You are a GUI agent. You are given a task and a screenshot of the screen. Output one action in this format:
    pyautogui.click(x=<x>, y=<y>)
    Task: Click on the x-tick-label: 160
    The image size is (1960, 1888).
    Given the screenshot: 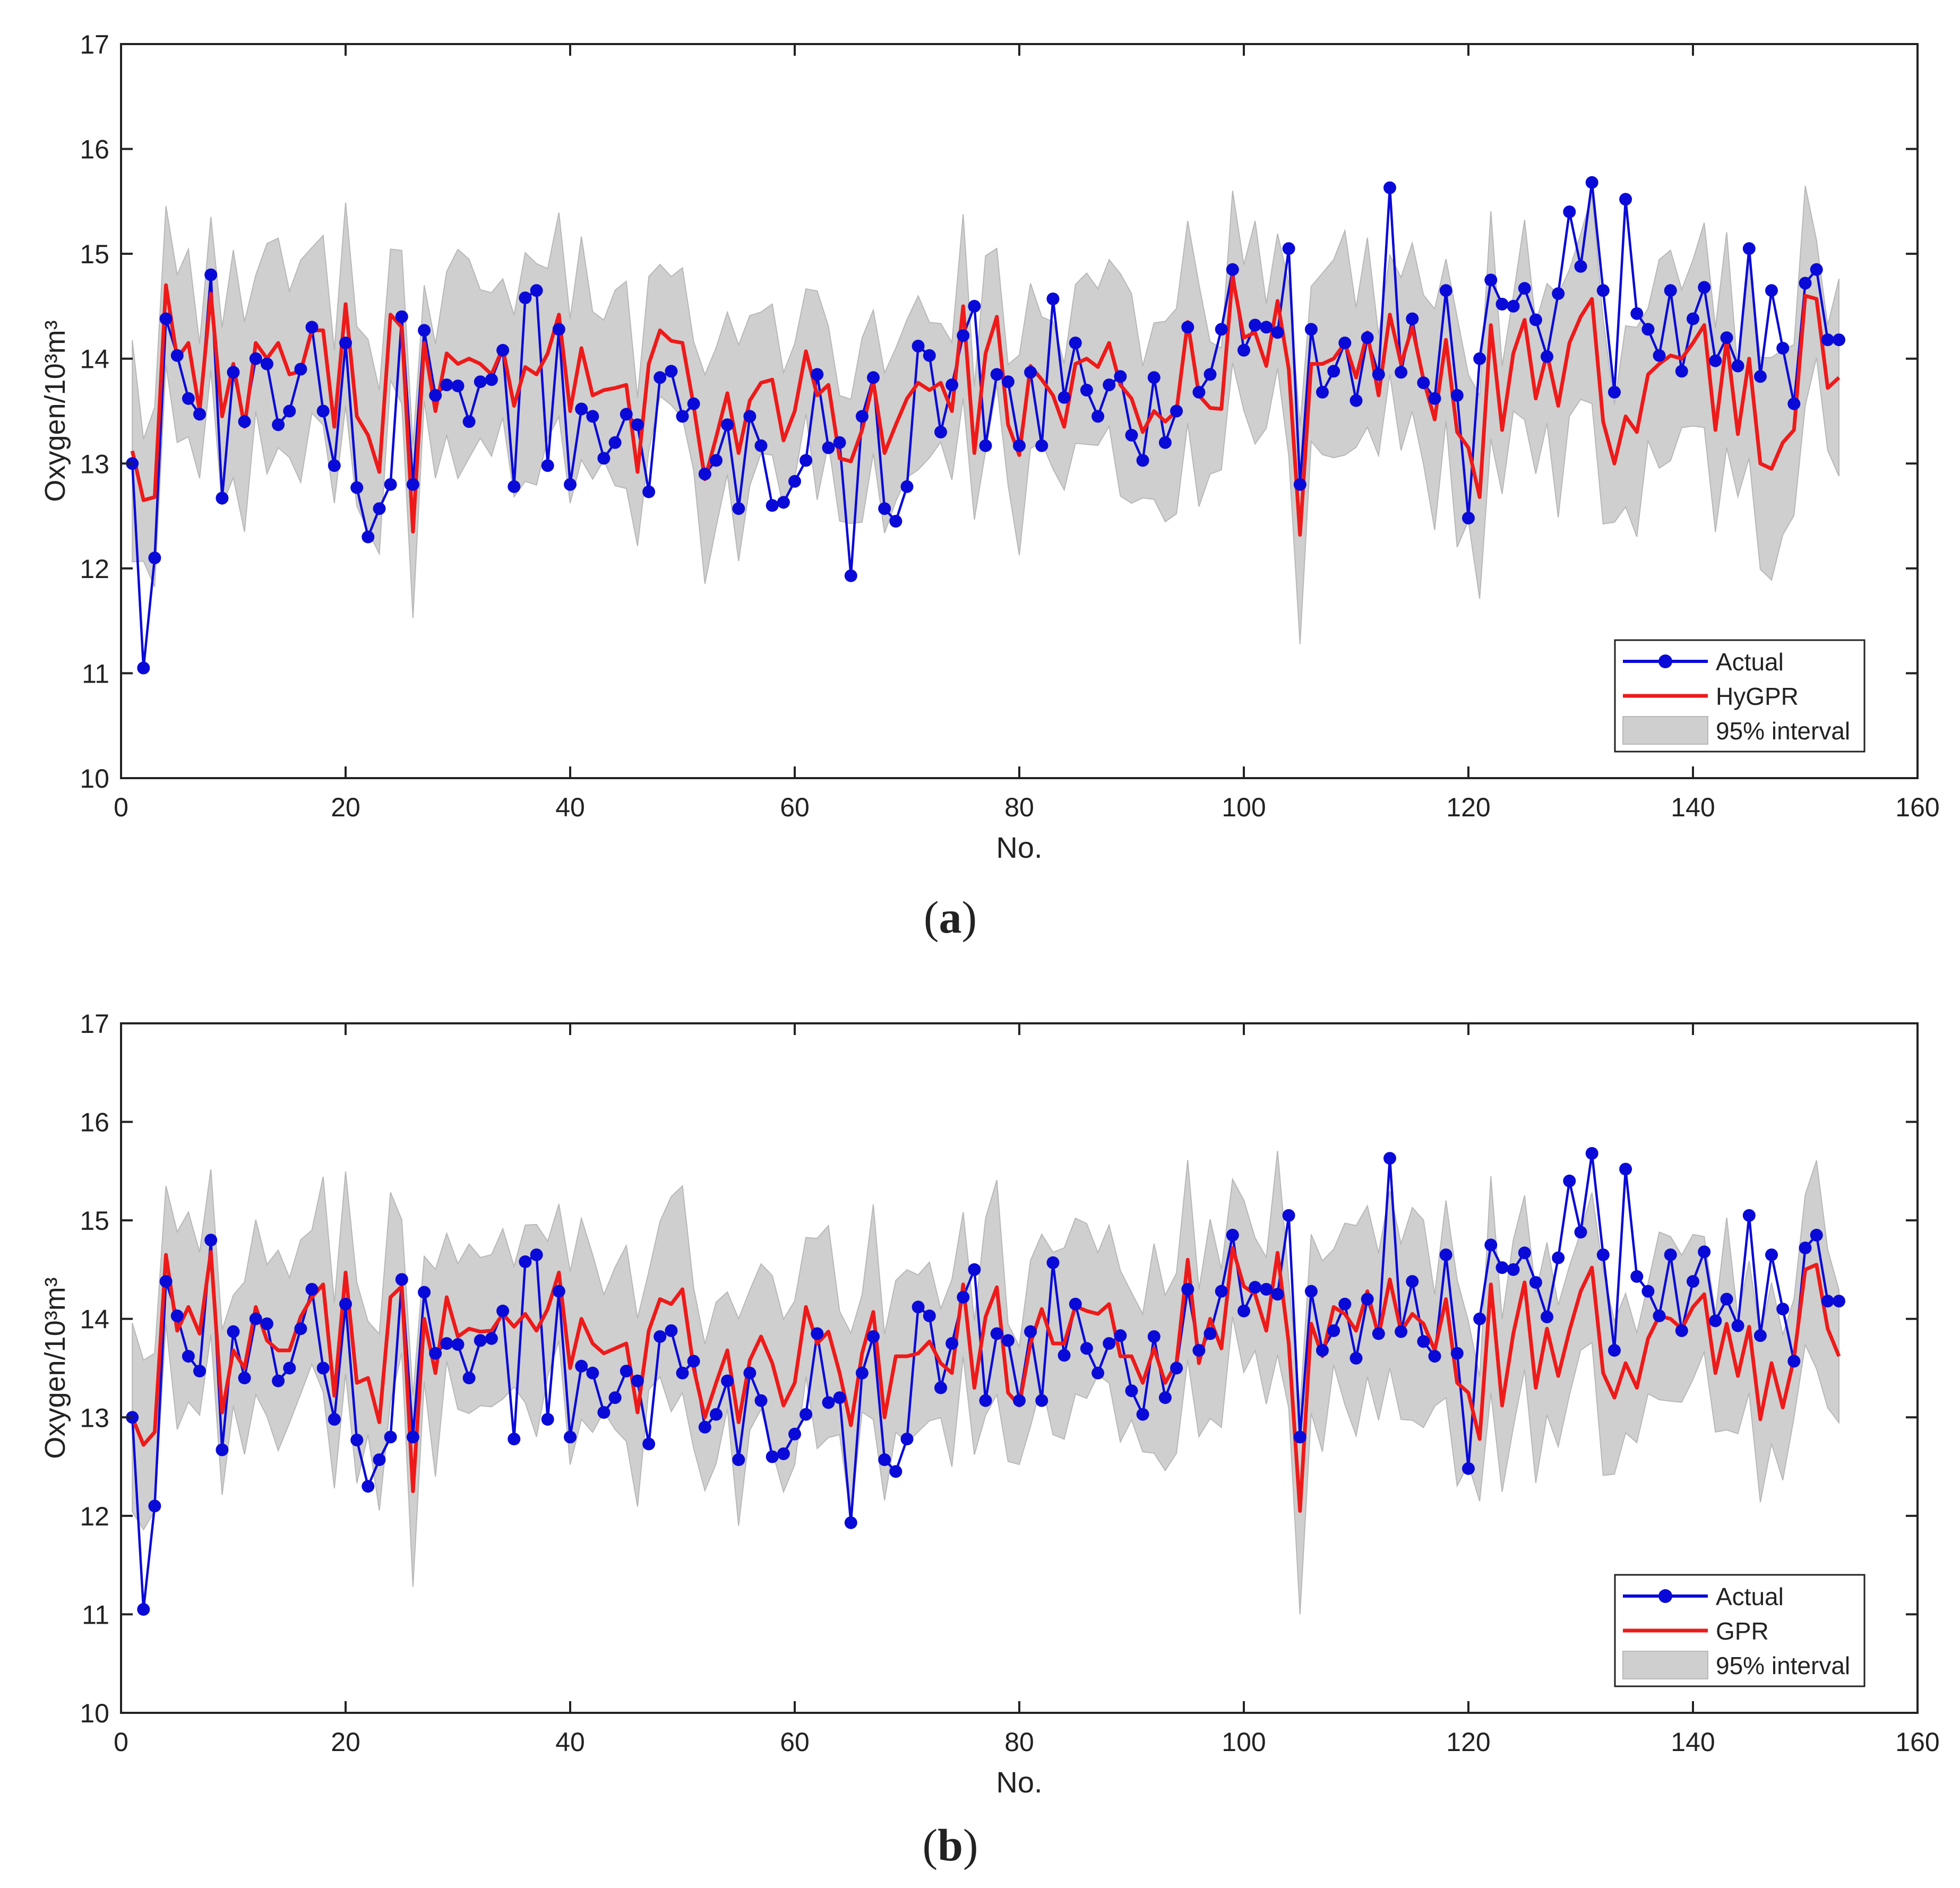 What is the action you would take?
    pyautogui.click(x=1917, y=807)
    